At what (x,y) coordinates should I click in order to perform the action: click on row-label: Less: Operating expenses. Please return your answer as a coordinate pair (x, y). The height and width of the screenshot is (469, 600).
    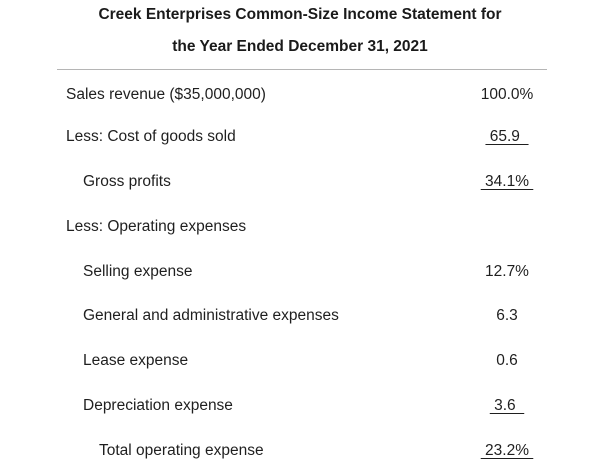
    Looking at the image, I should click on (156, 226).